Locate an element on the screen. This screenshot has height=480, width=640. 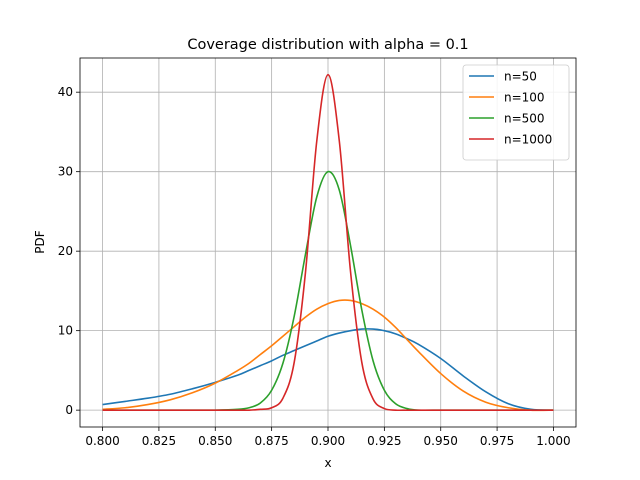
legend: n=50 n=100 n=500 n=1000 is located at coordinates (516, 112).